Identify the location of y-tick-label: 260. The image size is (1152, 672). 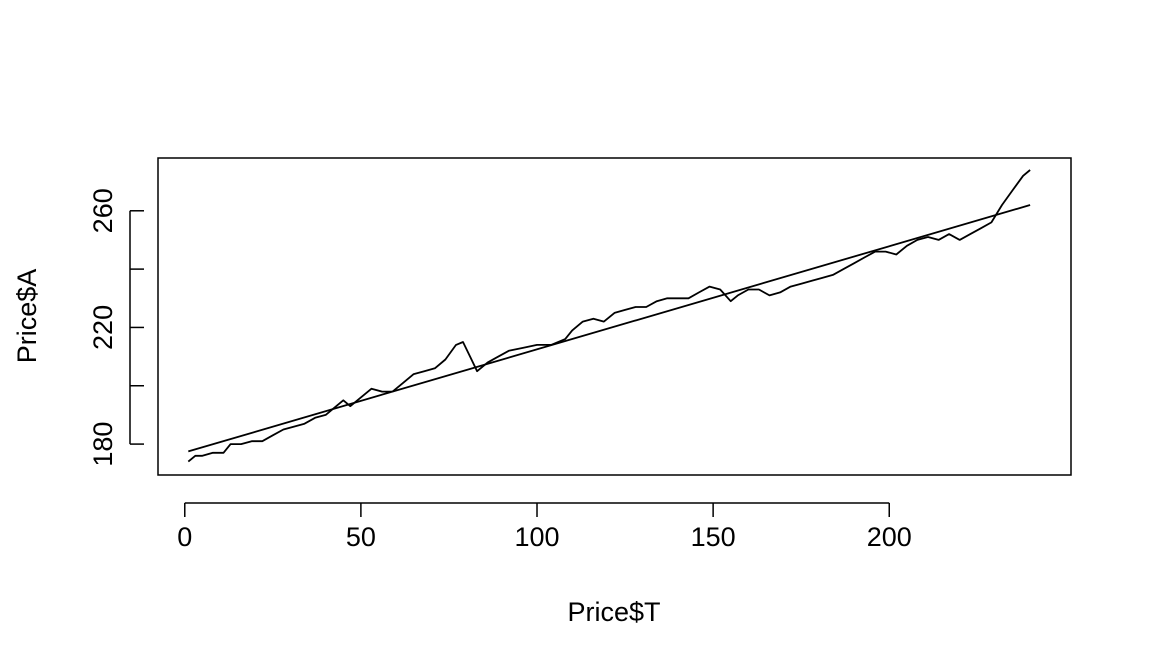
(103, 210).